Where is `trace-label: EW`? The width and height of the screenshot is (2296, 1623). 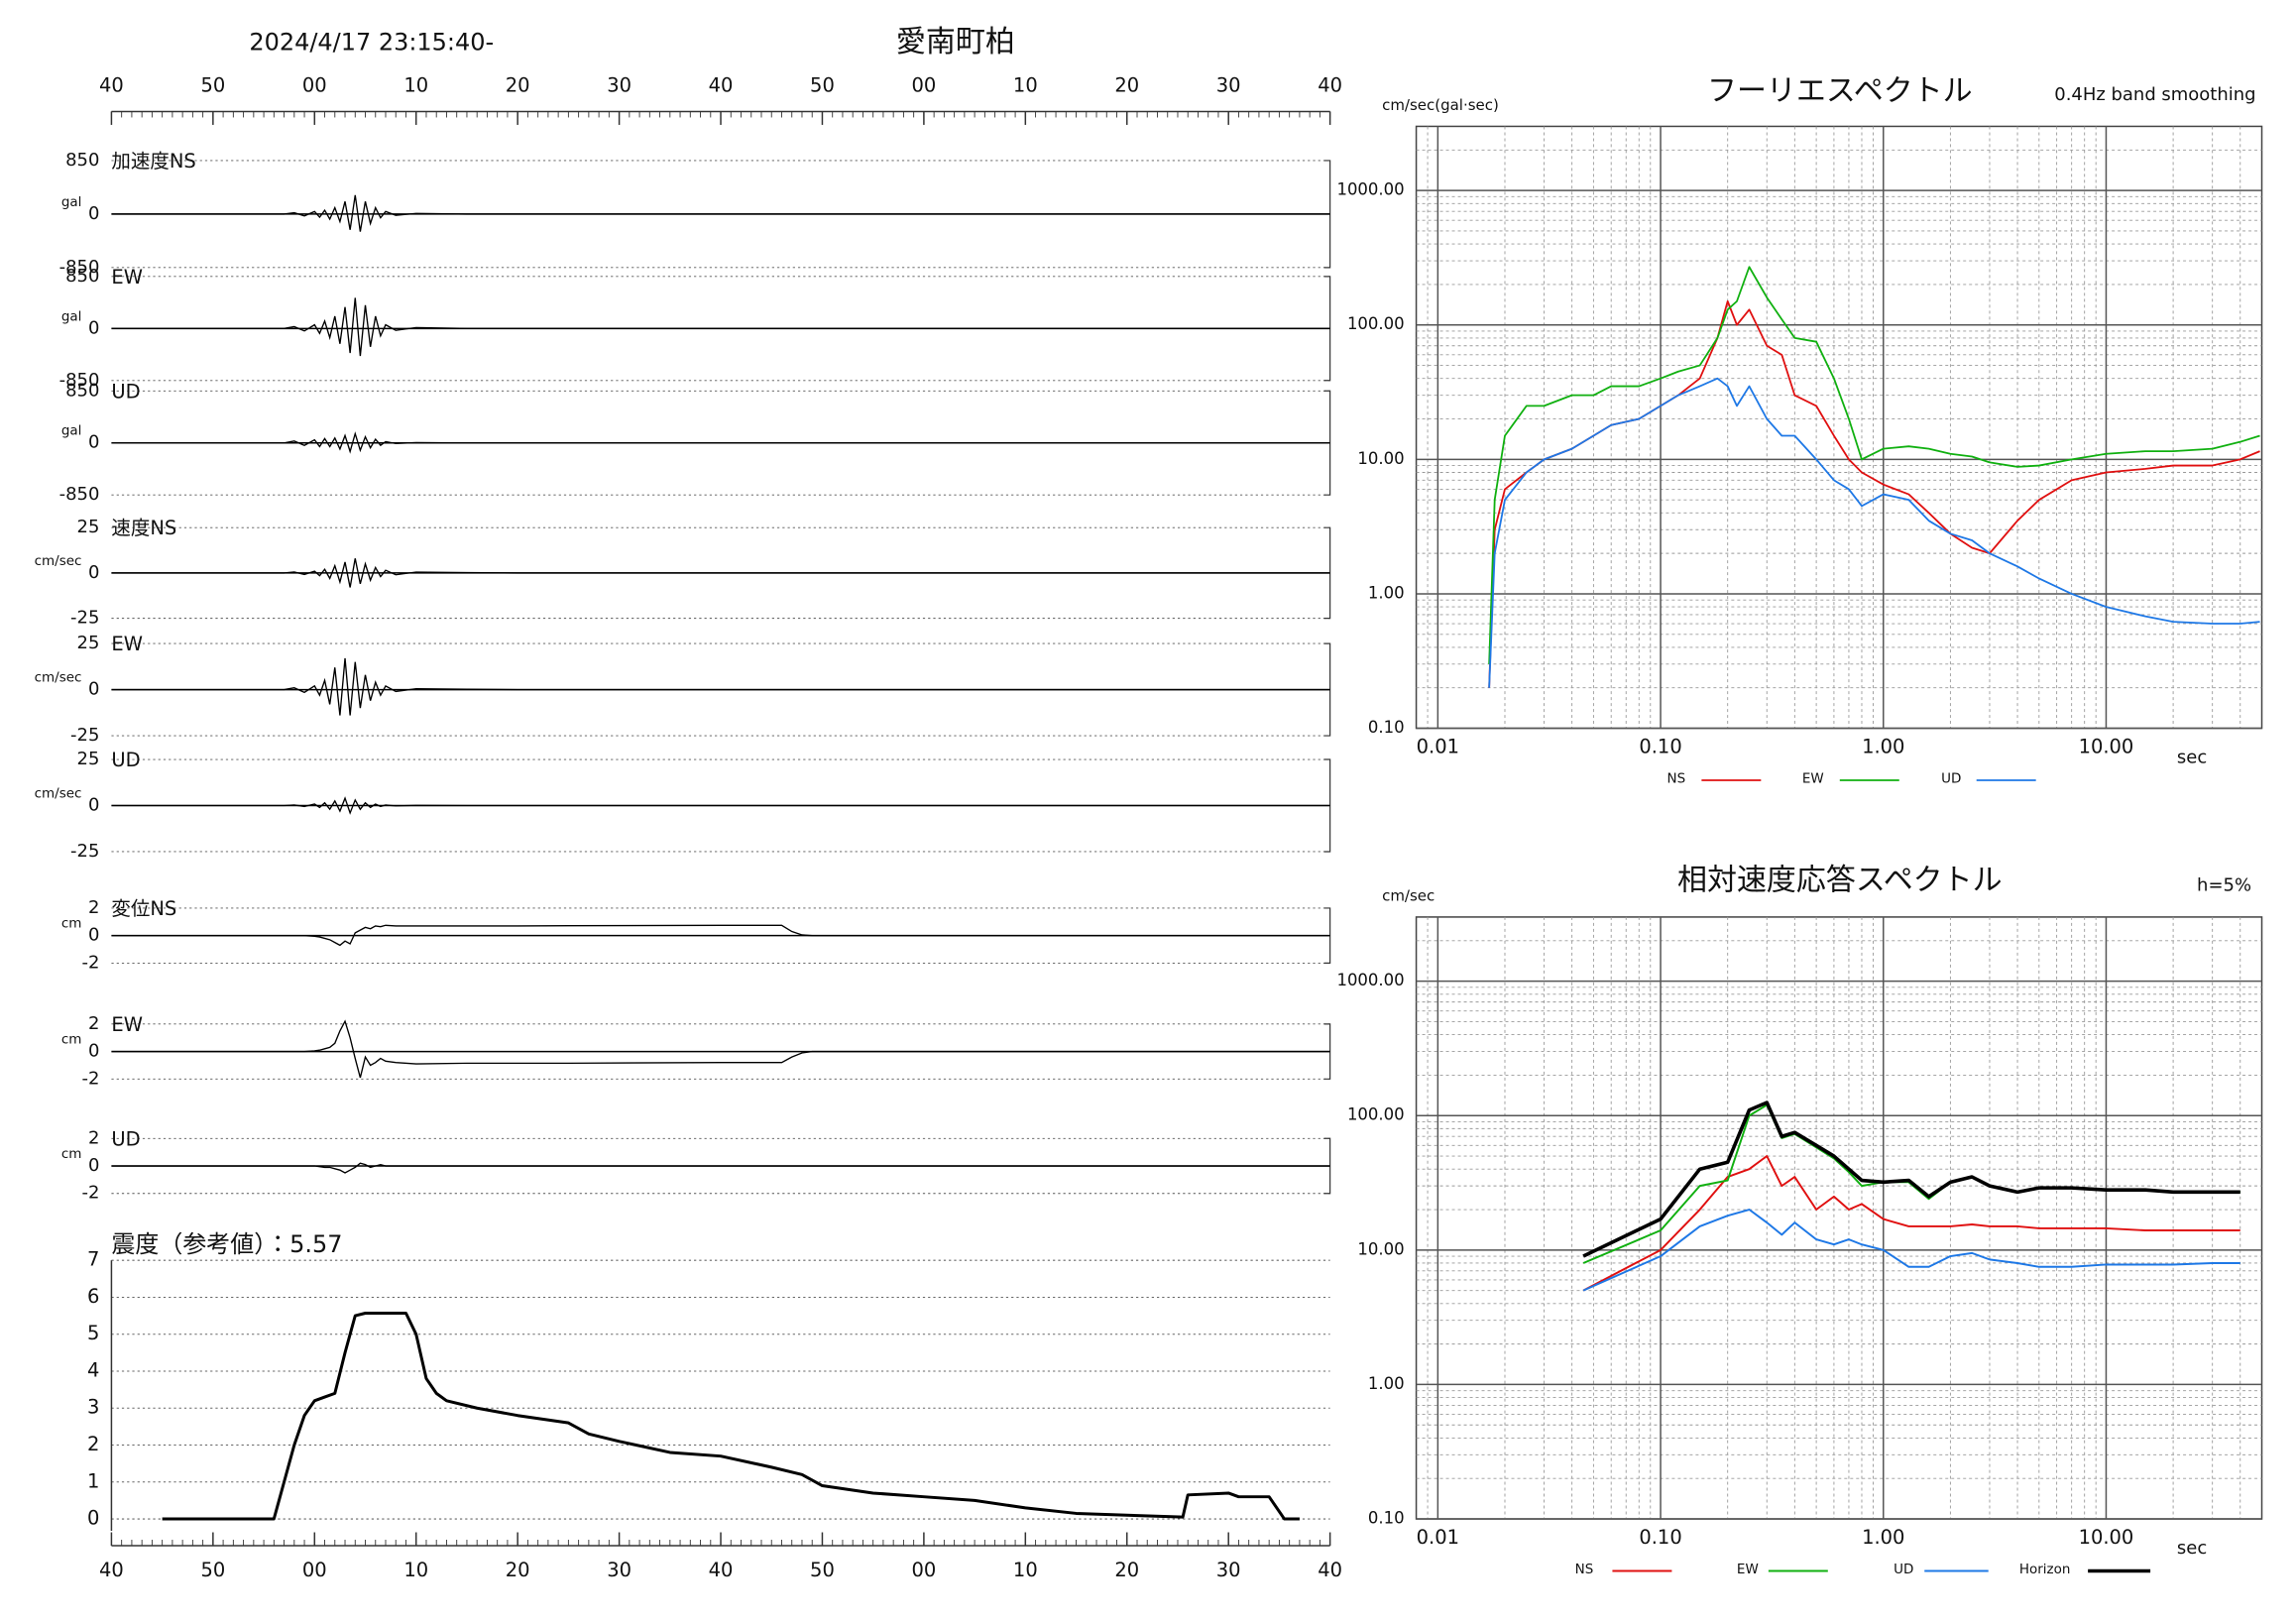 trace-label: EW is located at coordinates (127, 277).